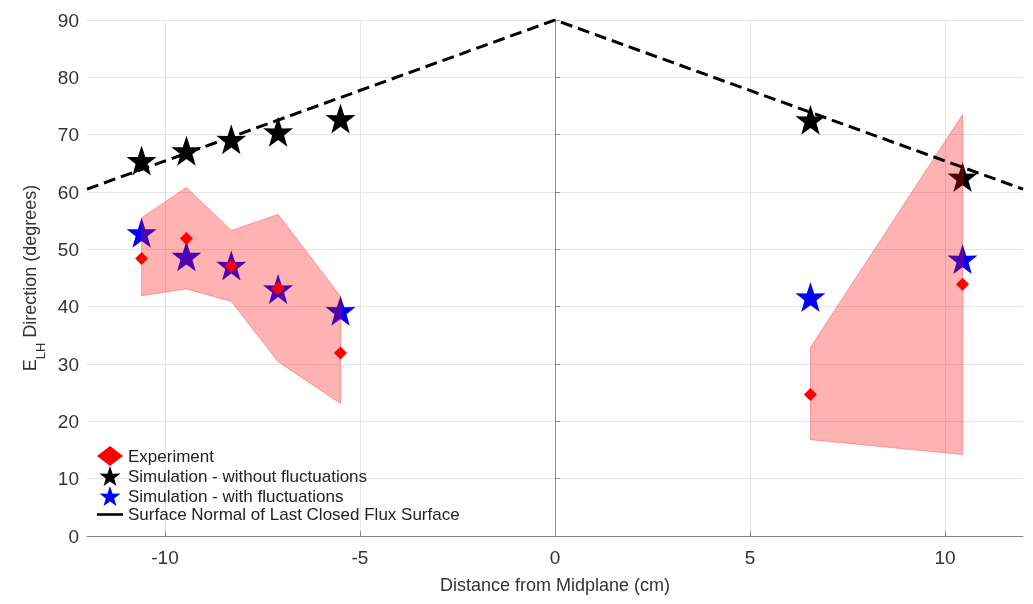 Image resolution: width=1033 pixels, height=604 pixels. Describe the element at coordinates (68, 249) in the screenshot. I see `y-tick-label: 50` at that location.